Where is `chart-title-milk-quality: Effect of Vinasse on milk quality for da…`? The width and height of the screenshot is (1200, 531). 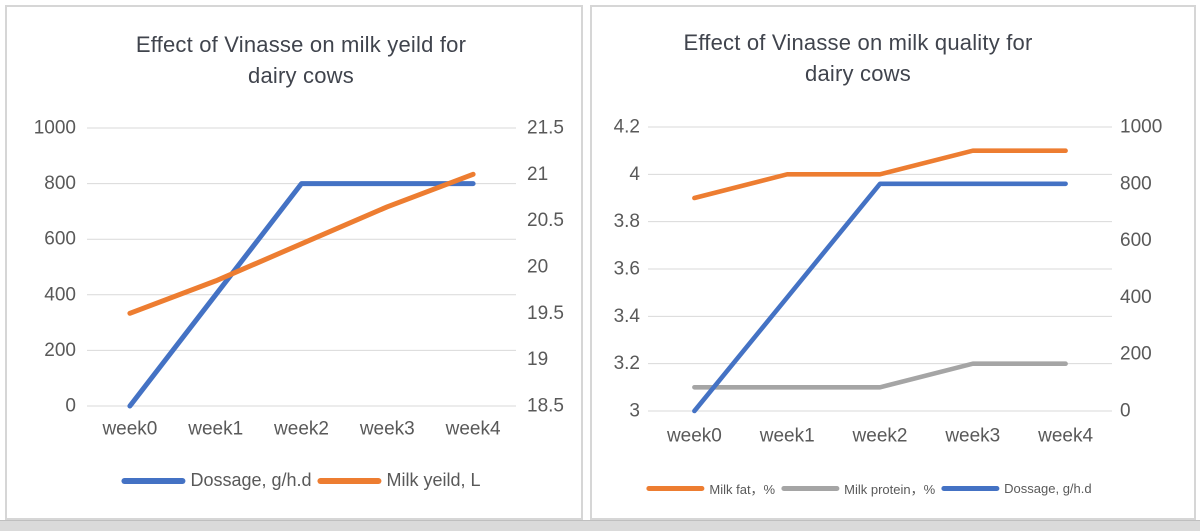
chart-title-milk-quality: Effect of Vinasse on milk quality for da… is located at coordinates (858, 58).